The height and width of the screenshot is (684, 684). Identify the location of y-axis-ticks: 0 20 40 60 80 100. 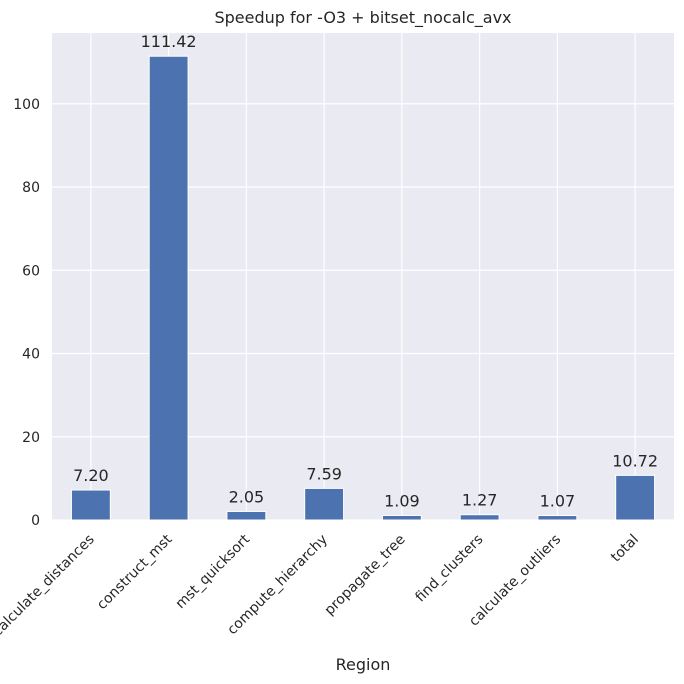
(26, 313).